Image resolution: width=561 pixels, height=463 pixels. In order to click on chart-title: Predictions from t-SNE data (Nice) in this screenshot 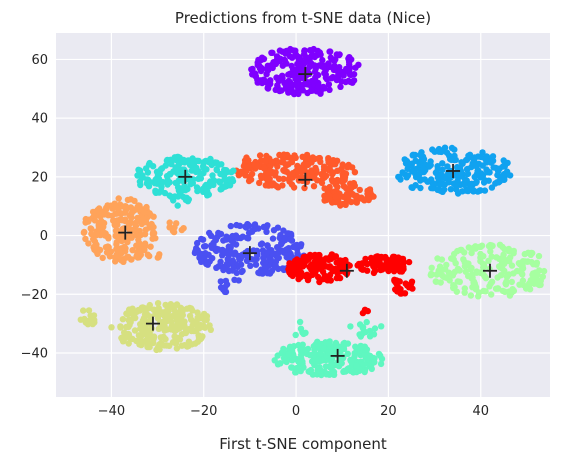, I will do `click(303, 18)`.